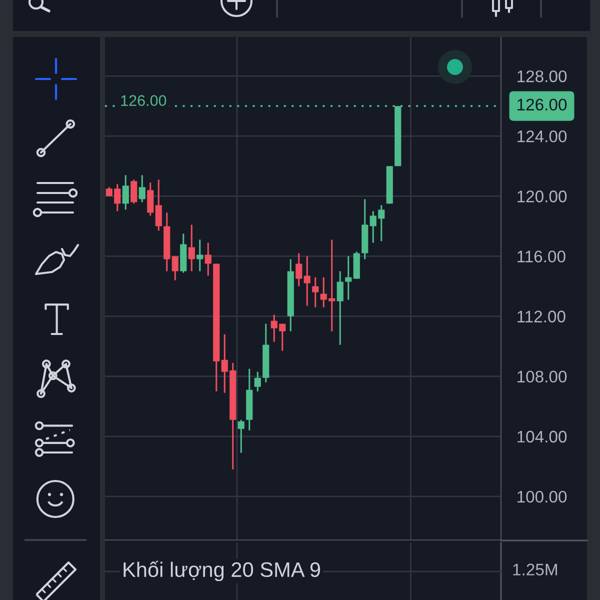 The width and height of the screenshot is (600, 600). What do you see at coordinates (222, 571) in the screenshot?
I see `text: Khối lượng 20 SMA 9` at bounding box center [222, 571].